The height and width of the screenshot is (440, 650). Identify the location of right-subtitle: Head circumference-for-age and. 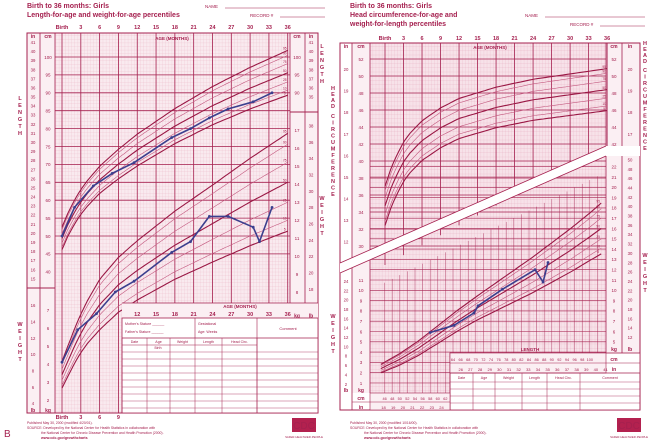
(403, 15).